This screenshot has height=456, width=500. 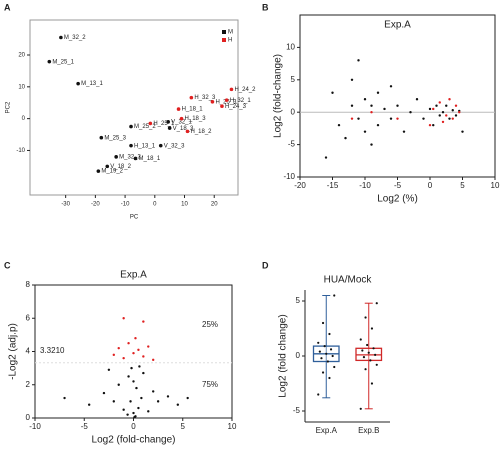 I want to click on panel-letter: D, so click(x=265, y=265).